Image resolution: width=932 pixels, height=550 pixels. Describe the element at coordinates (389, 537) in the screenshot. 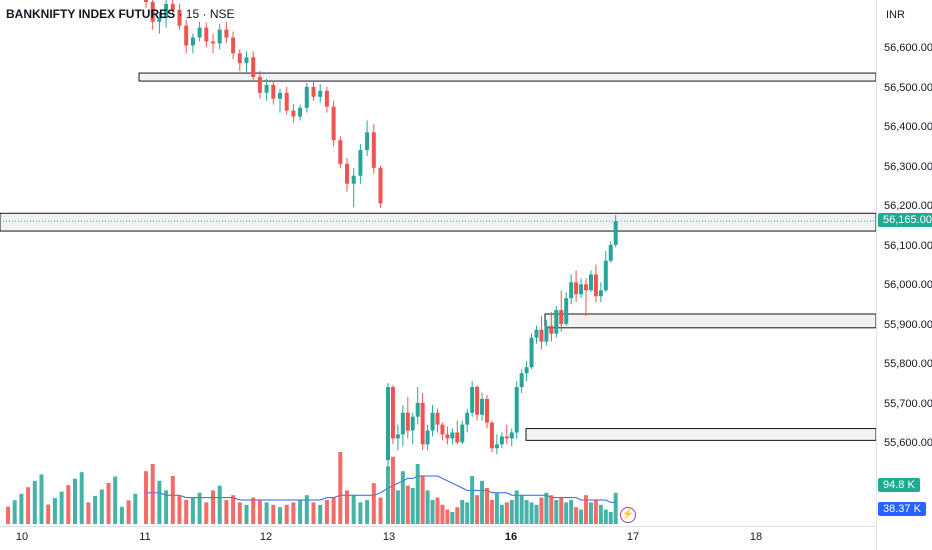

I see `date-tick-label: 13` at that location.